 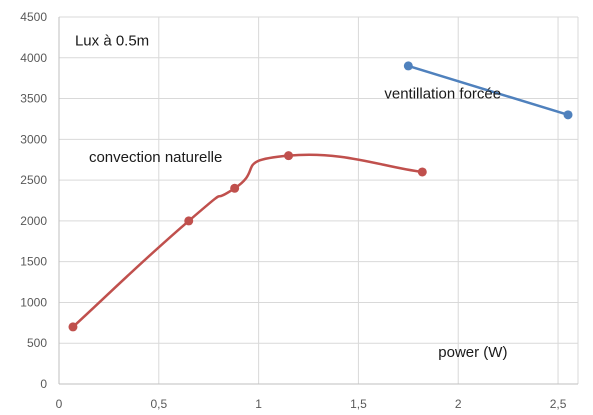 I want to click on series-line, so click(x=488, y=90).